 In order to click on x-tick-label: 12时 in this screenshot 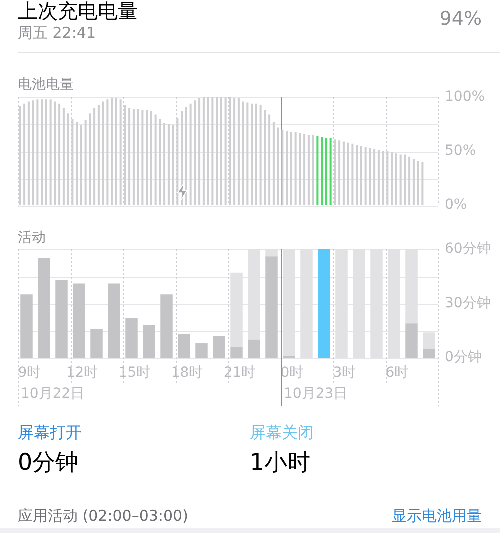, I will do `click(82, 373)`.